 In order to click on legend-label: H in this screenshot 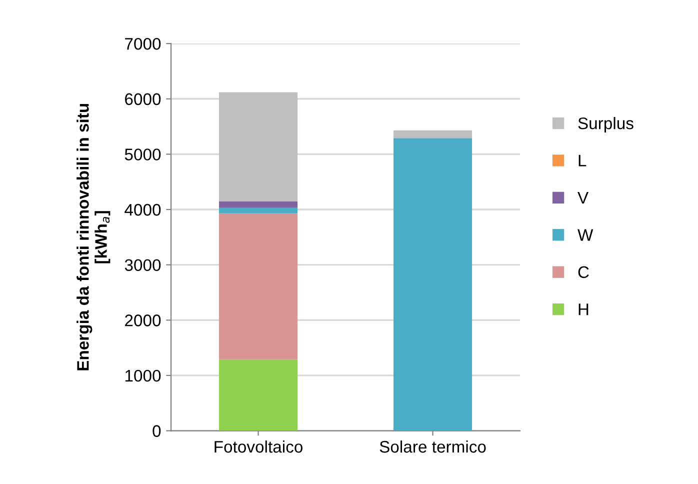, I will do `click(583, 310)`.